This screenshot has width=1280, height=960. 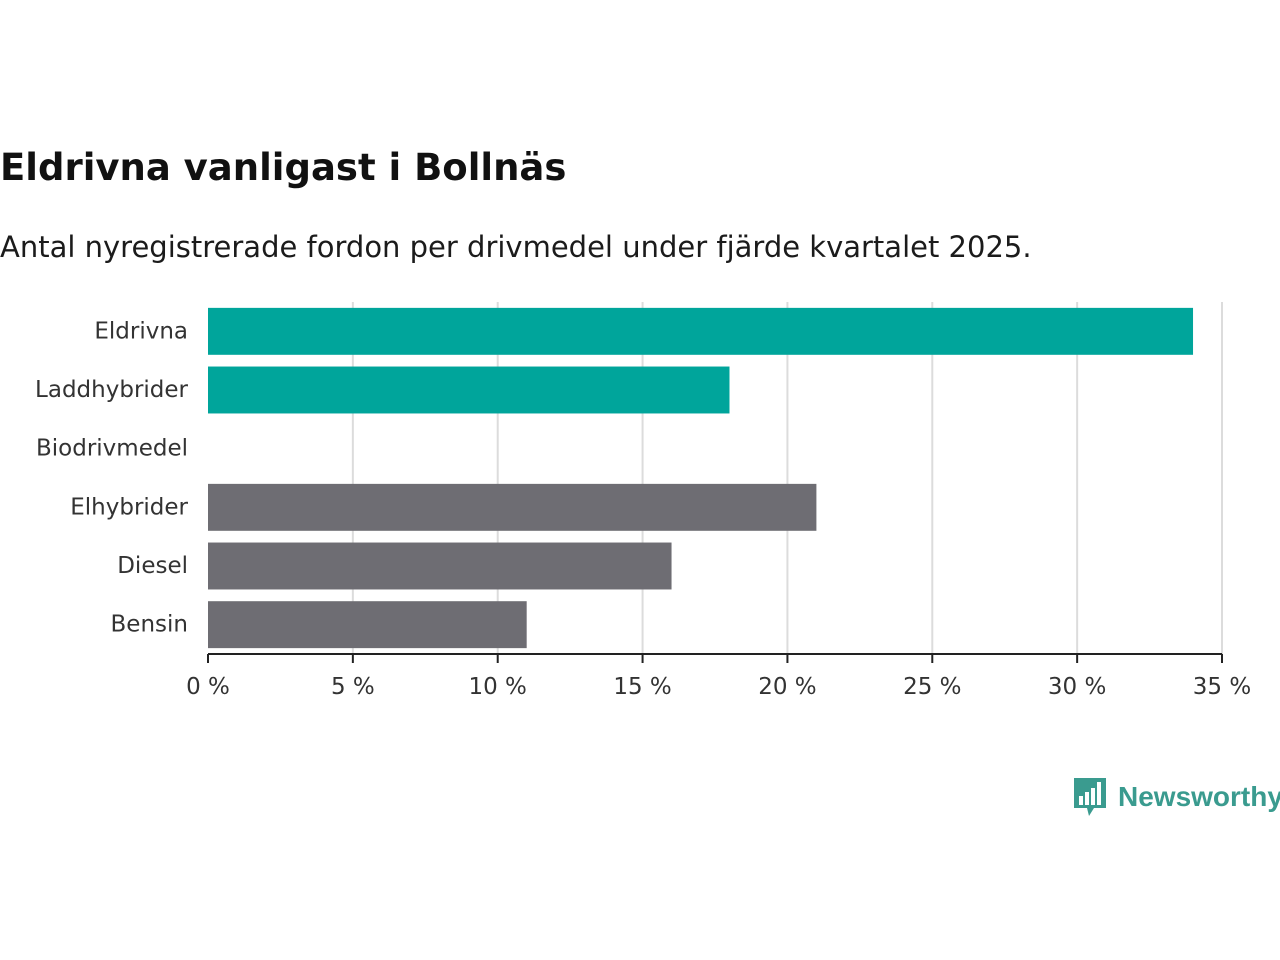 I want to click on x-tick-label: 0 %, so click(x=208, y=687).